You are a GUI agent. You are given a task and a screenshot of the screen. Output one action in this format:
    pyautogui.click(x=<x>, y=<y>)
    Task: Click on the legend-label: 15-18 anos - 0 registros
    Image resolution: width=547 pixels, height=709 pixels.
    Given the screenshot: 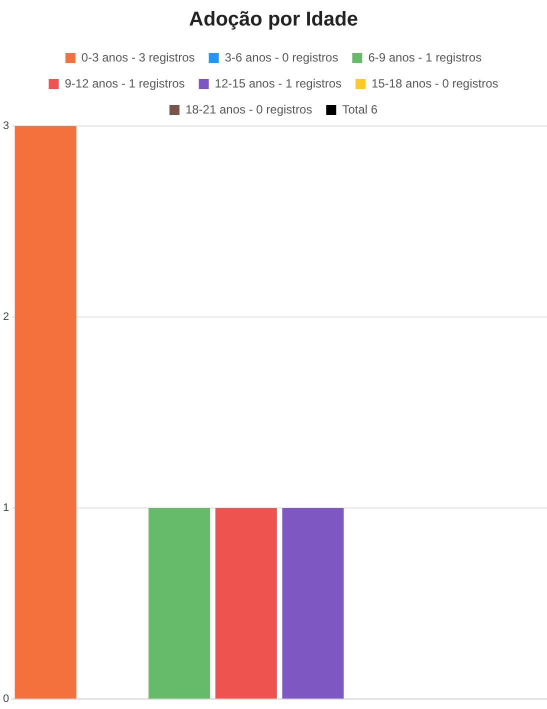 What is the action you would take?
    pyautogui.click(x=435, y=83)
    